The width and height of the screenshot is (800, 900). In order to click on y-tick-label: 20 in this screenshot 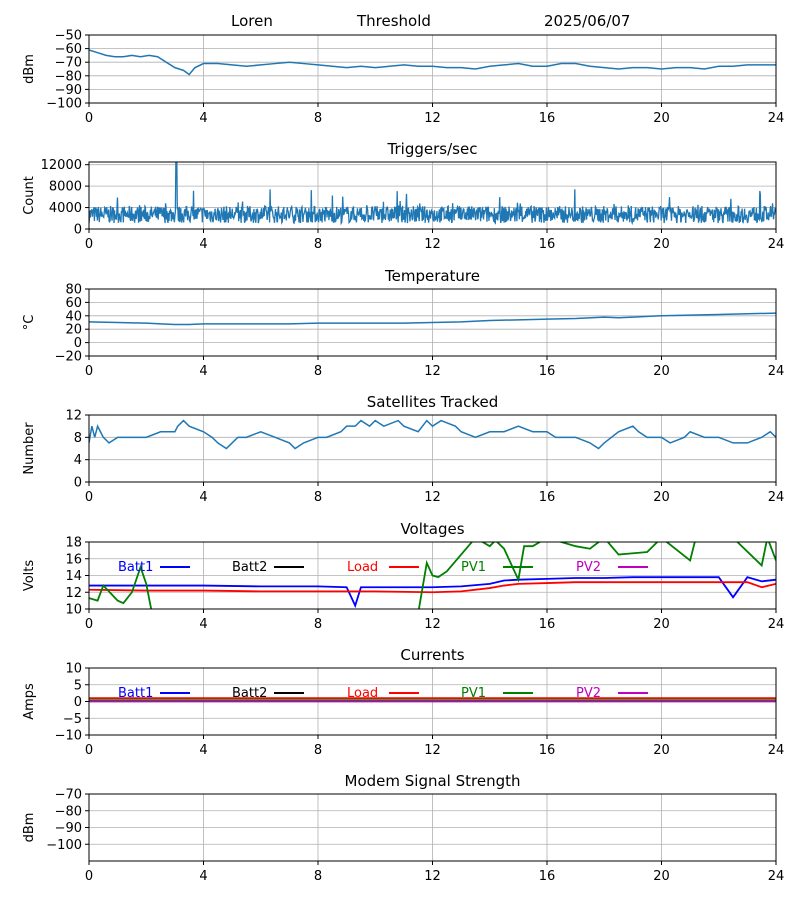, I will do `click(73, 330)`.